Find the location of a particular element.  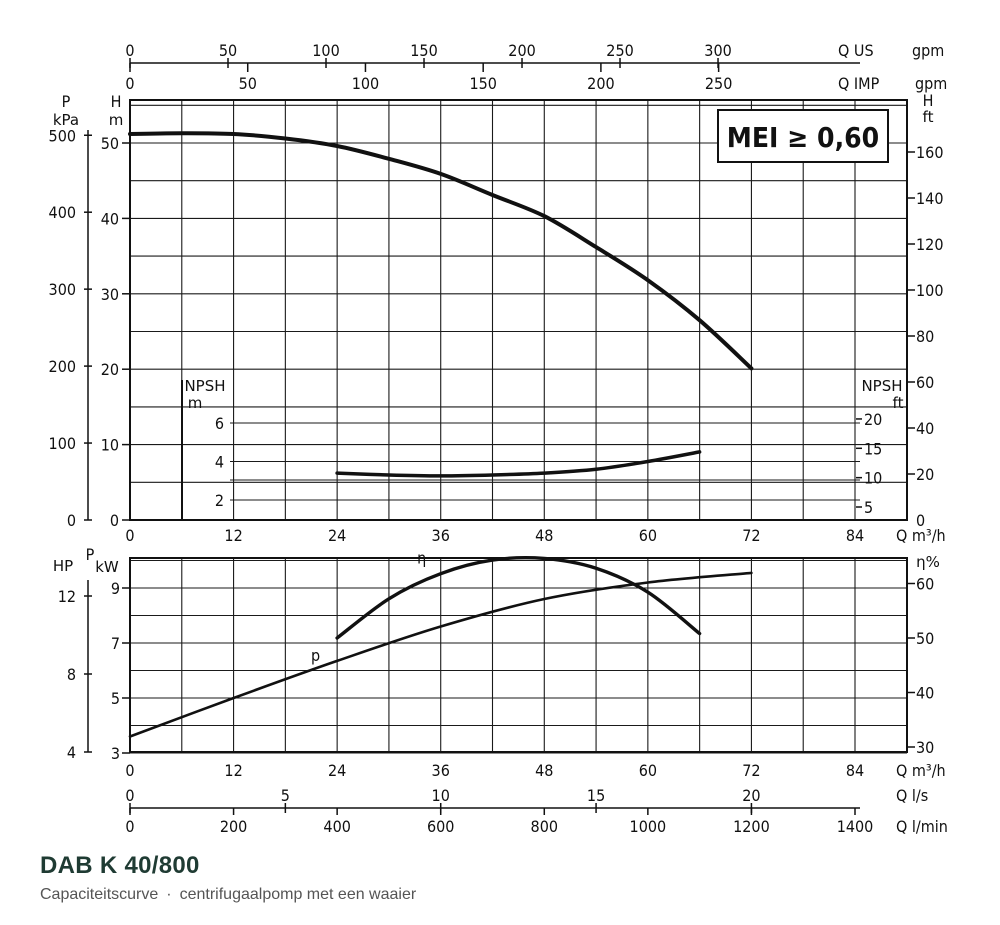

q-m3h-tick-label: 84 is located at coordinates (855, 535).